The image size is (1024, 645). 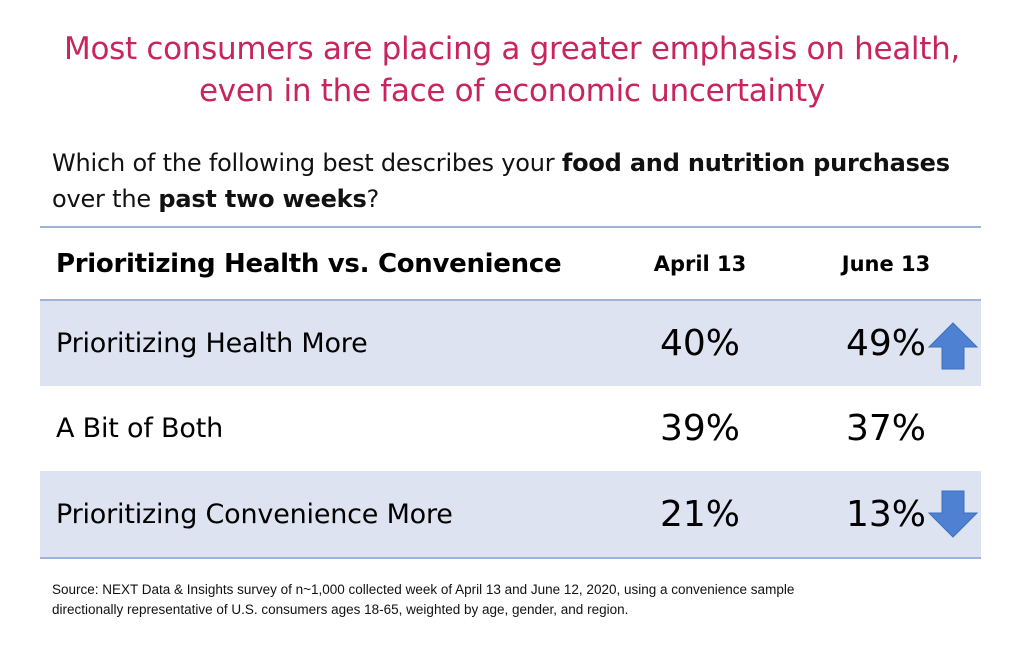 What do you see at coordinates (699, 514) in the screenshot?
I see `value-april: 21%` at bounding box center [699, 514].